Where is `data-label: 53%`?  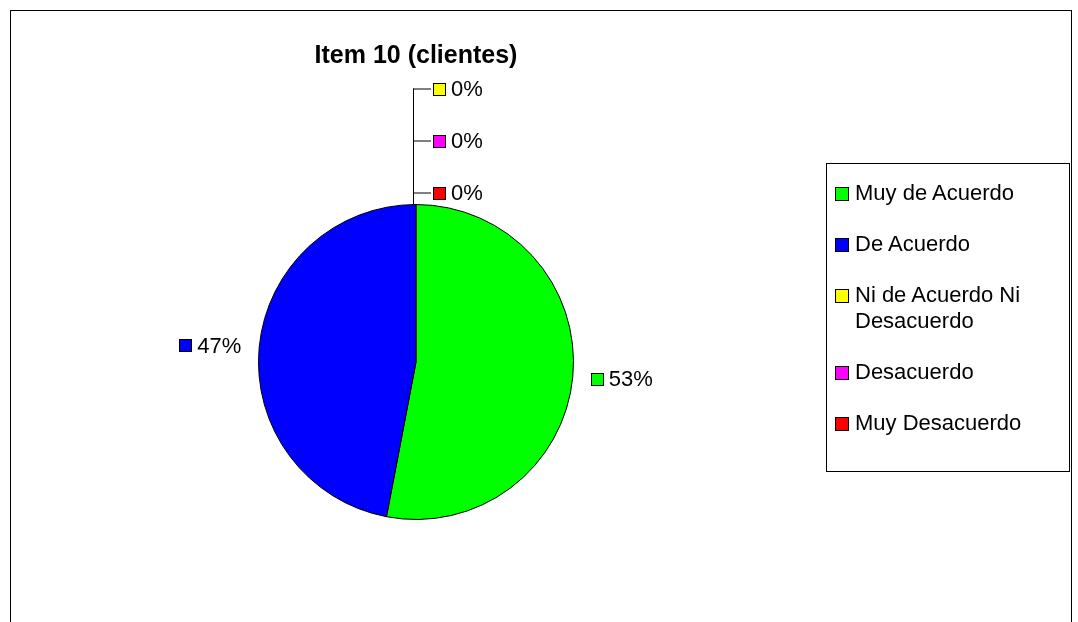
data-label: 53% is located at coordinates (630, 378).